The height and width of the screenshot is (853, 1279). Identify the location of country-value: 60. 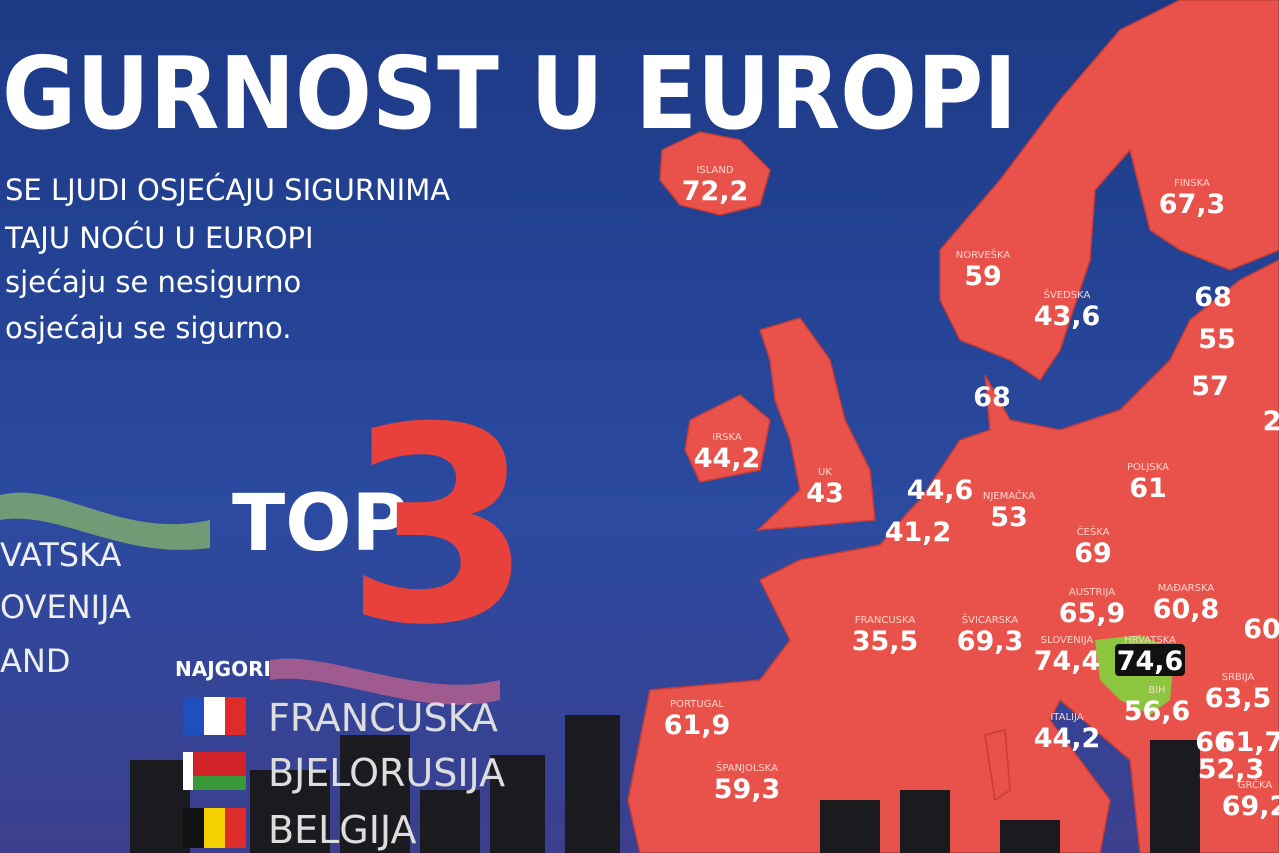
(1261, 629).